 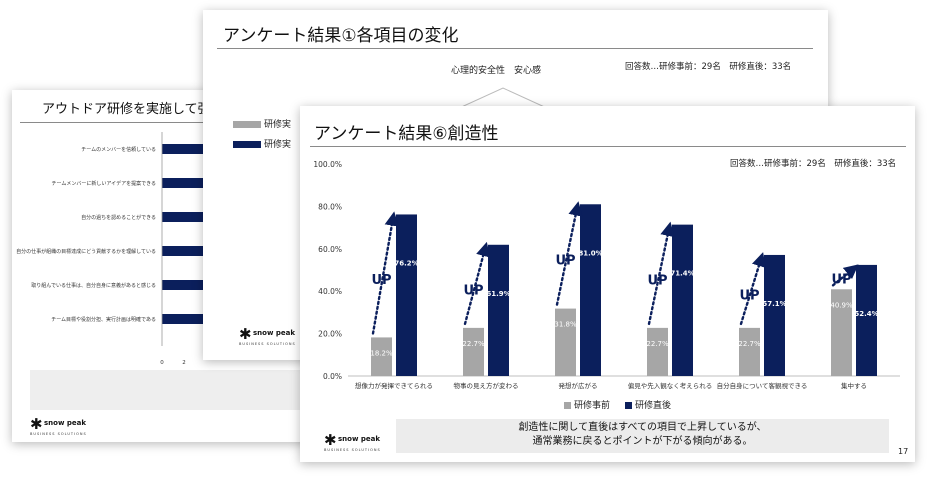 I want to click on data-label-post: 57.1%, so click(x=774, y=304).